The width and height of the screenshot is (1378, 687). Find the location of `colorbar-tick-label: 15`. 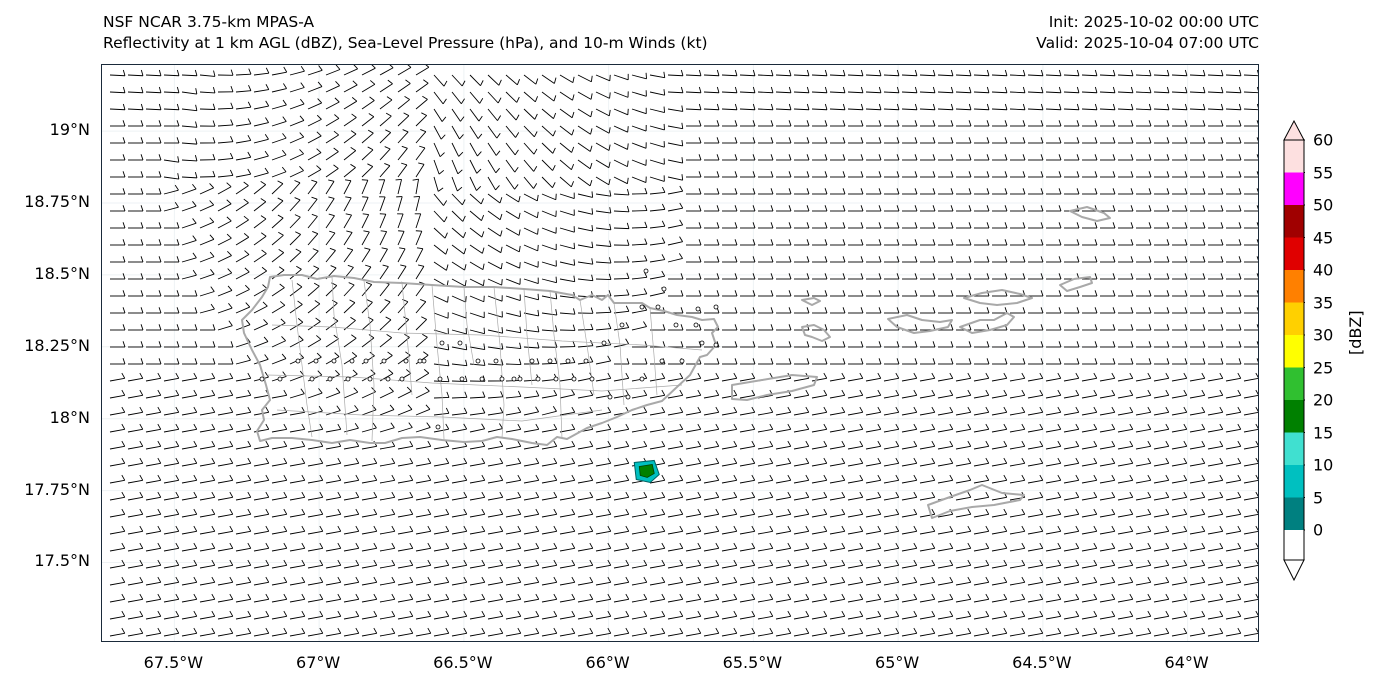

colorbar-tick-label: 15 is located at coordinates (1323, 432).